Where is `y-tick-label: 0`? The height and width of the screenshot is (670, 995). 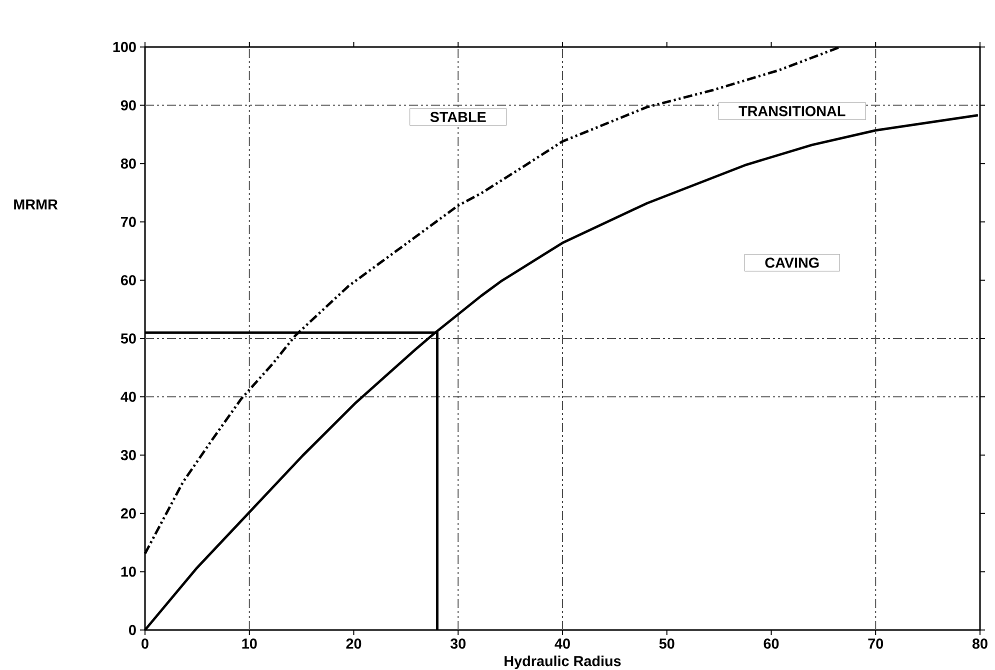 y-tick-label: 0 is located at coordinates (132, 630).